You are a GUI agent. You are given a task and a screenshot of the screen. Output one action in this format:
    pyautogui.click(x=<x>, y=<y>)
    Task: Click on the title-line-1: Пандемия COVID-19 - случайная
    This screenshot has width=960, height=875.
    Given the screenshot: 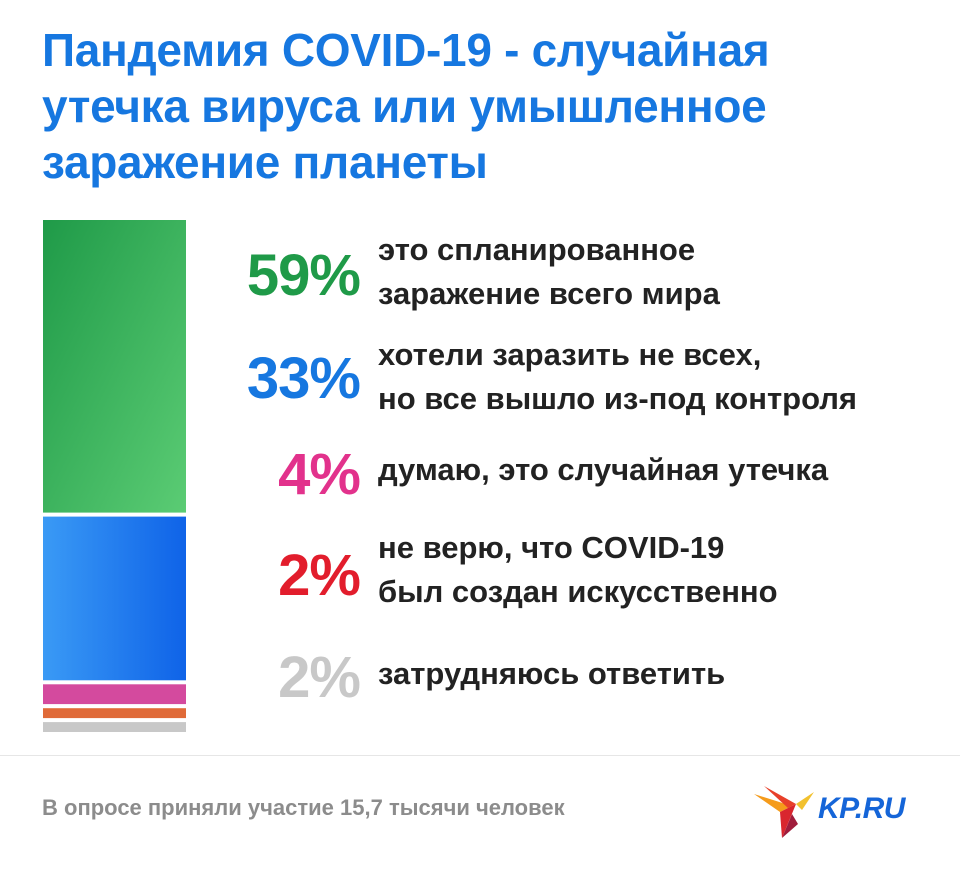 What is the action you would take?
    pyautogui.click(x=406, y=50)
    